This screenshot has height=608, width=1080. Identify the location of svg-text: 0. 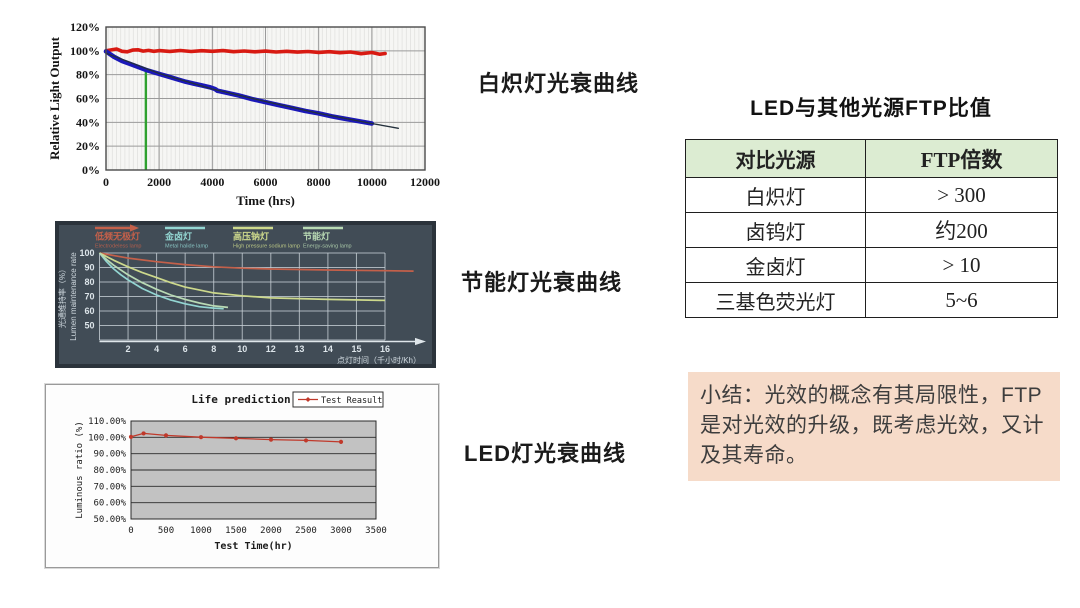
(130, 531).